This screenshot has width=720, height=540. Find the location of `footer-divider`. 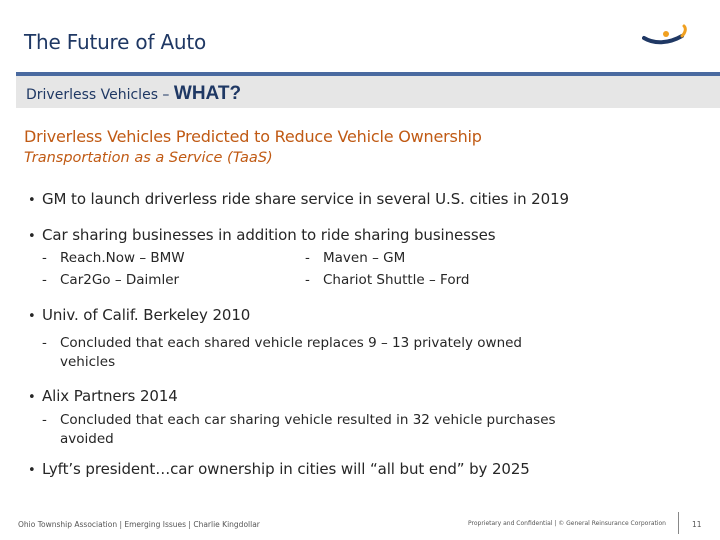

footer-divider is located at coordinates (678, 523).